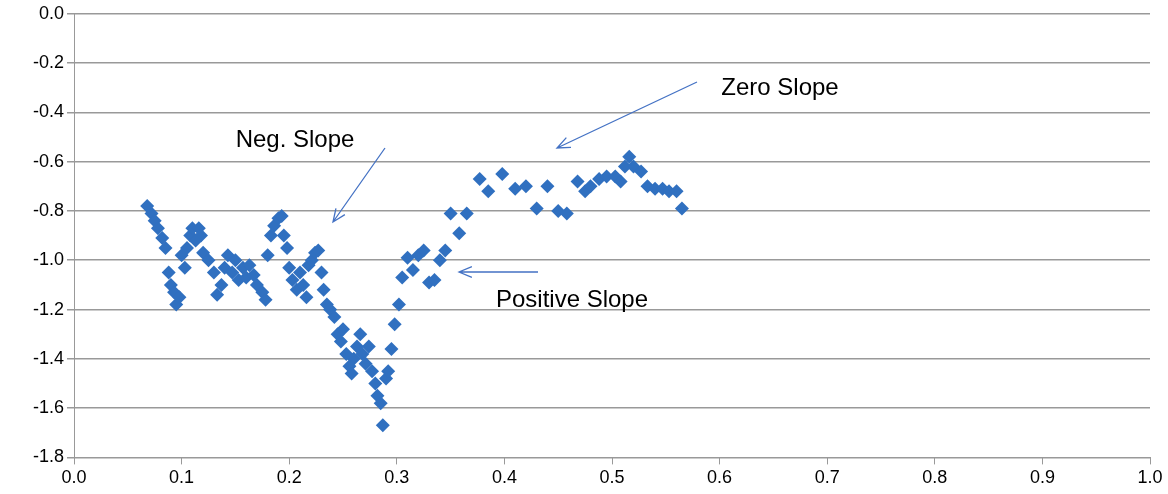 The width and height of the screenshot is (1168, 494). I want to click on x-tick-label: 1.0, so click(1150, 477).